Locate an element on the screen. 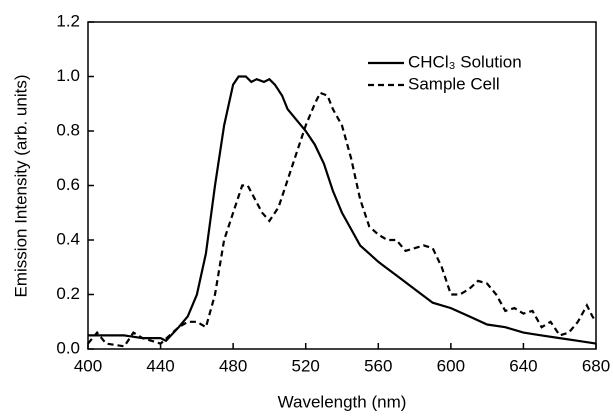  x-axis-label: Wavelength (nm) is located at coordinates (342, 401).